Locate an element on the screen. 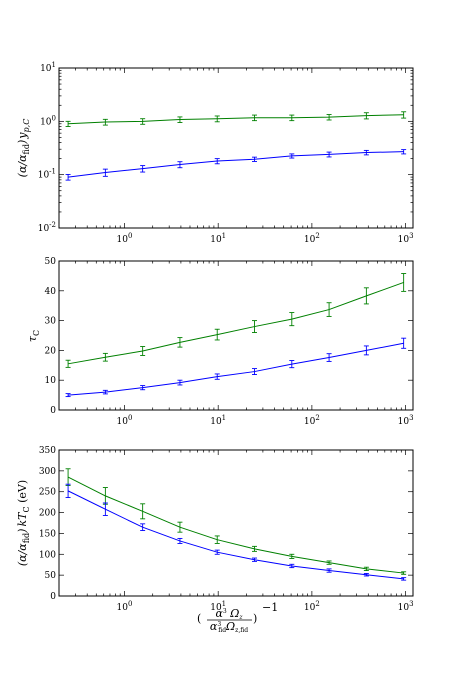  y-tick-label: 10-1 is located at coordinates (47, 174).